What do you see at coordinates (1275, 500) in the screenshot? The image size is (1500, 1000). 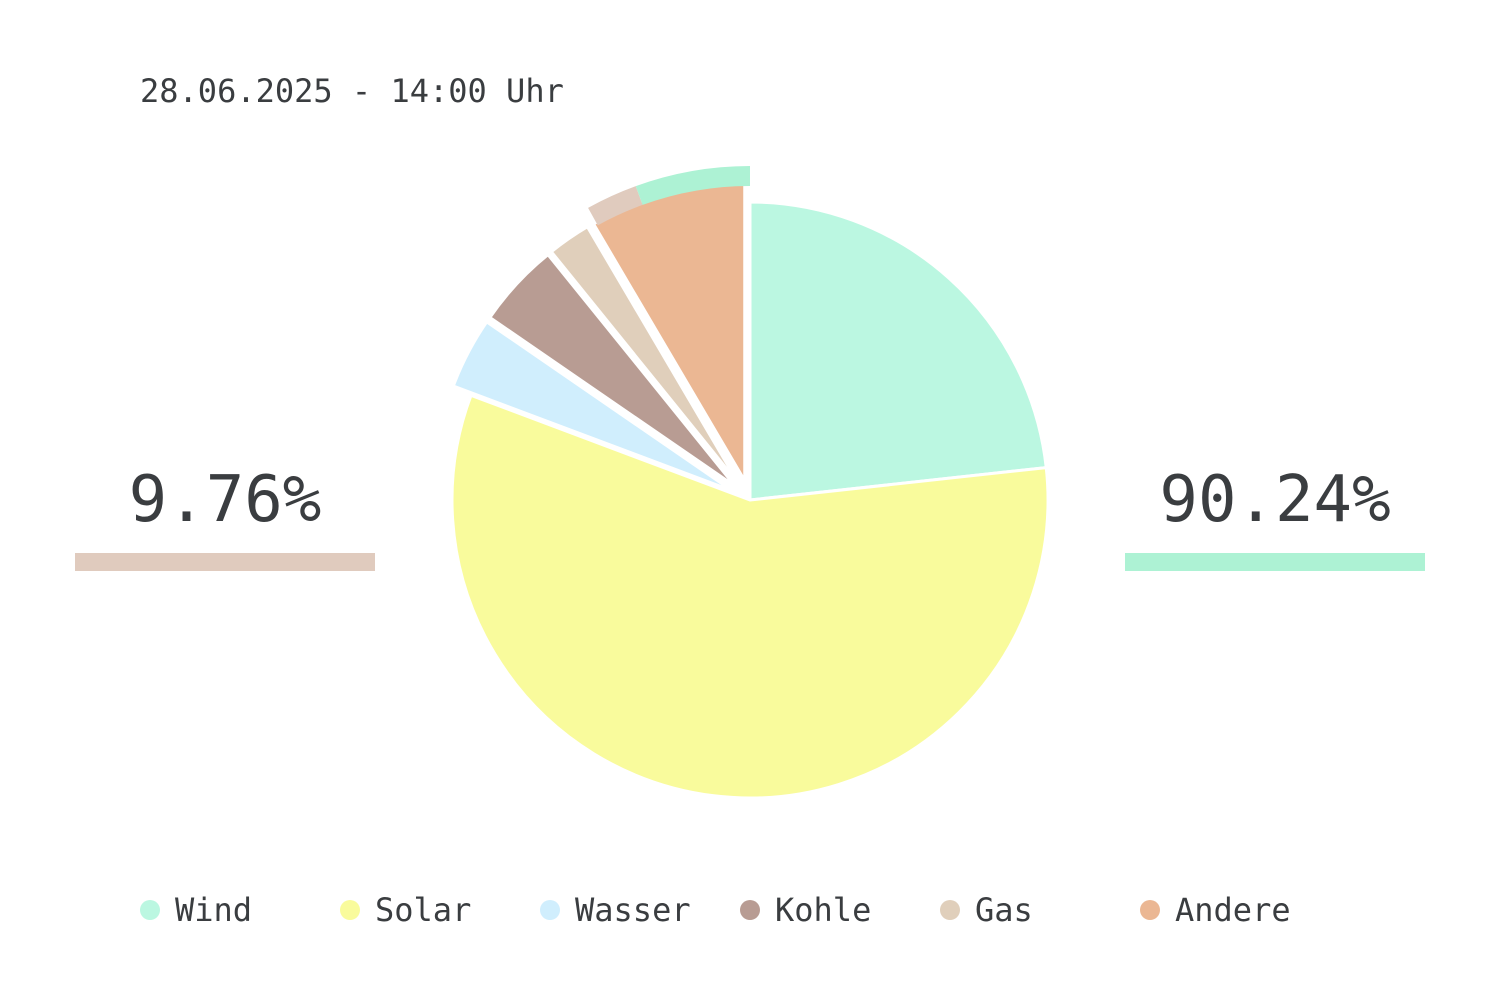 I see `renewable-share-value: 90.24%` at bounding box center [1275, 500].